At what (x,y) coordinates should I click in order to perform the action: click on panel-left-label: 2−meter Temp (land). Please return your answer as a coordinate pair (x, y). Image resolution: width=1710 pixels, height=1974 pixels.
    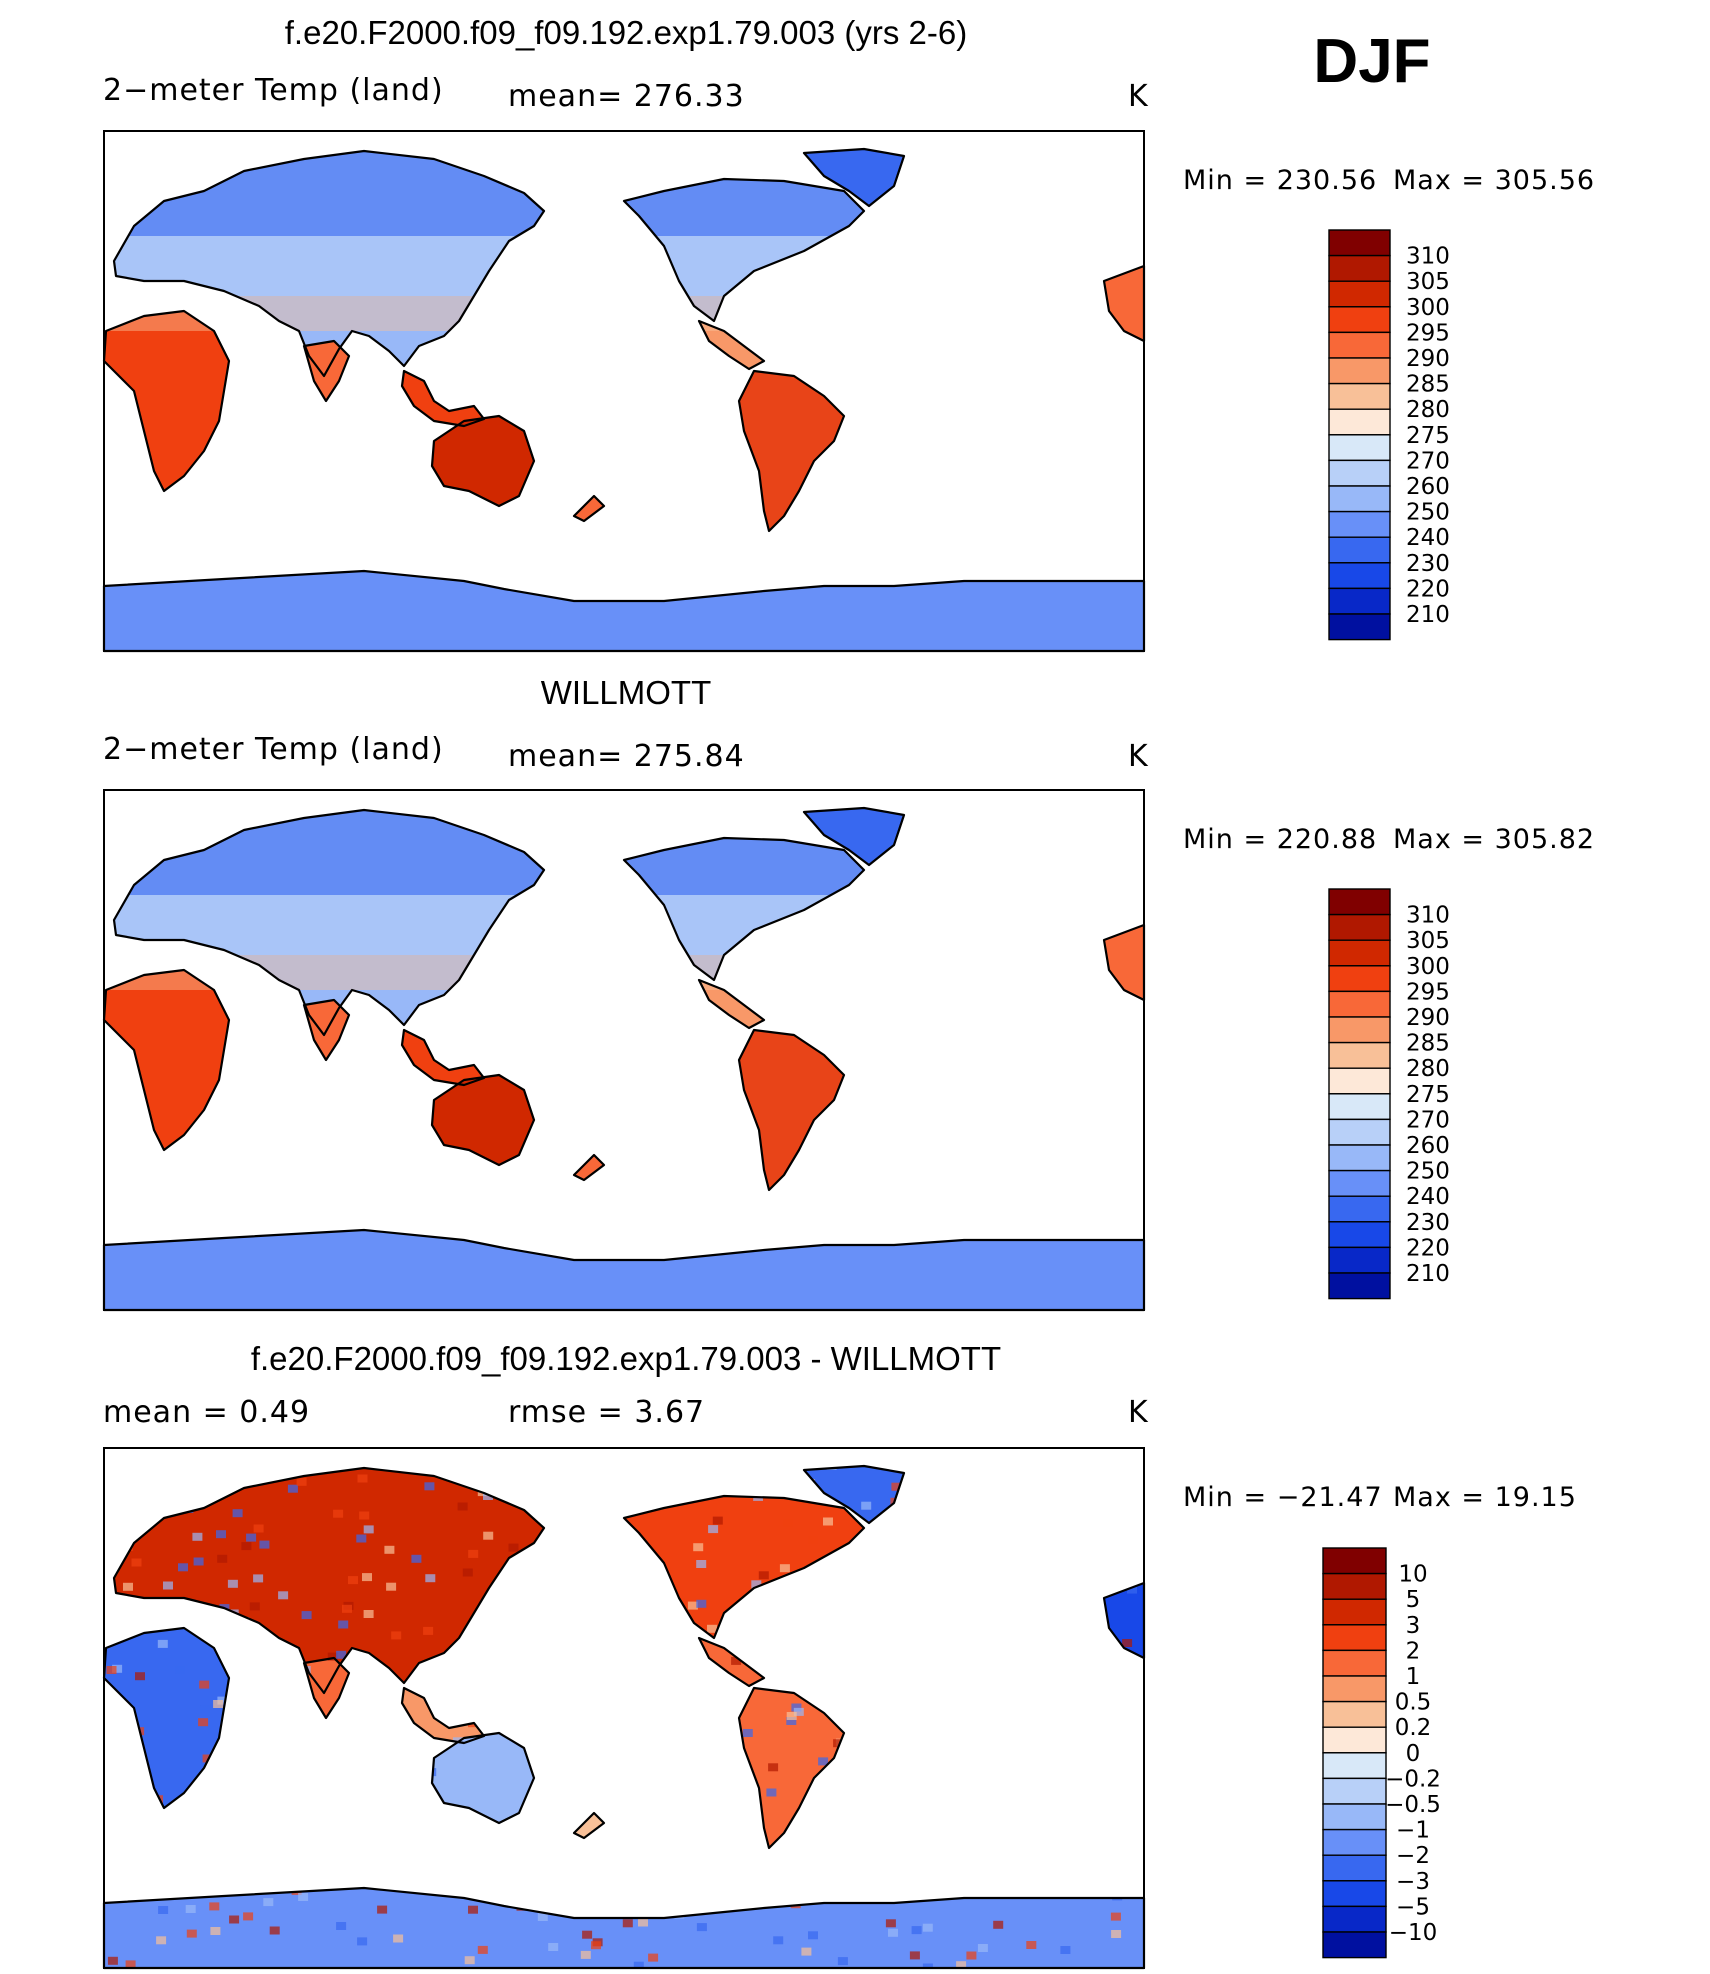
    Looking at the image, I should click on (273, 749).